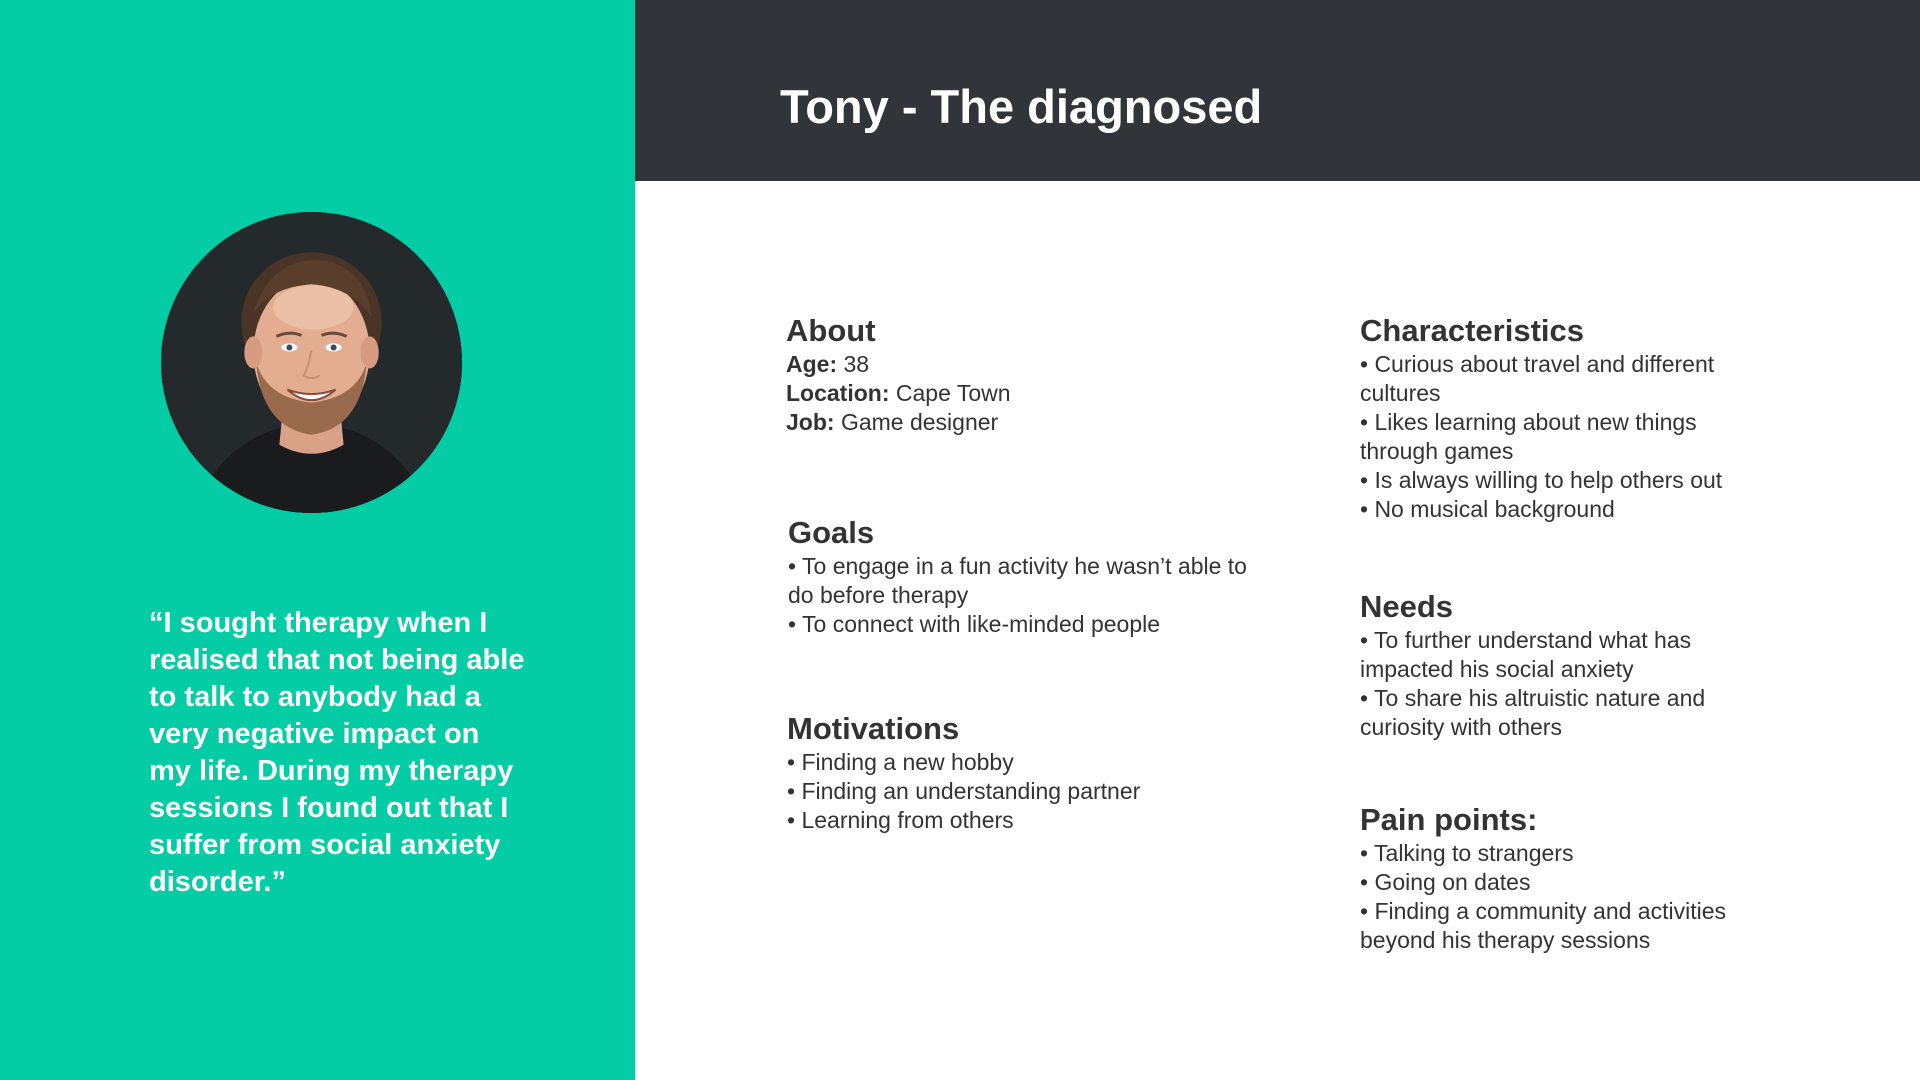  I want to click on location-label: Location:, so click(838, 393).